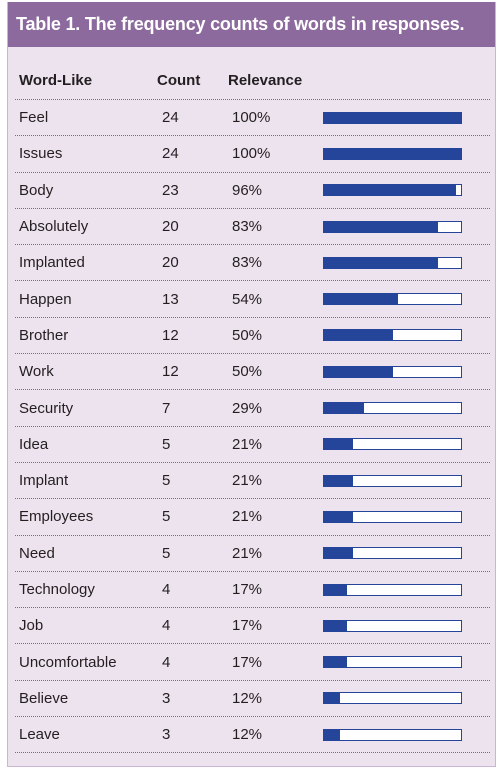 The width and height of the screenshot is (503, 769). Describe the element at coordinates (36, 190) in the screenshot. I see `word-cell: Body` at that location.